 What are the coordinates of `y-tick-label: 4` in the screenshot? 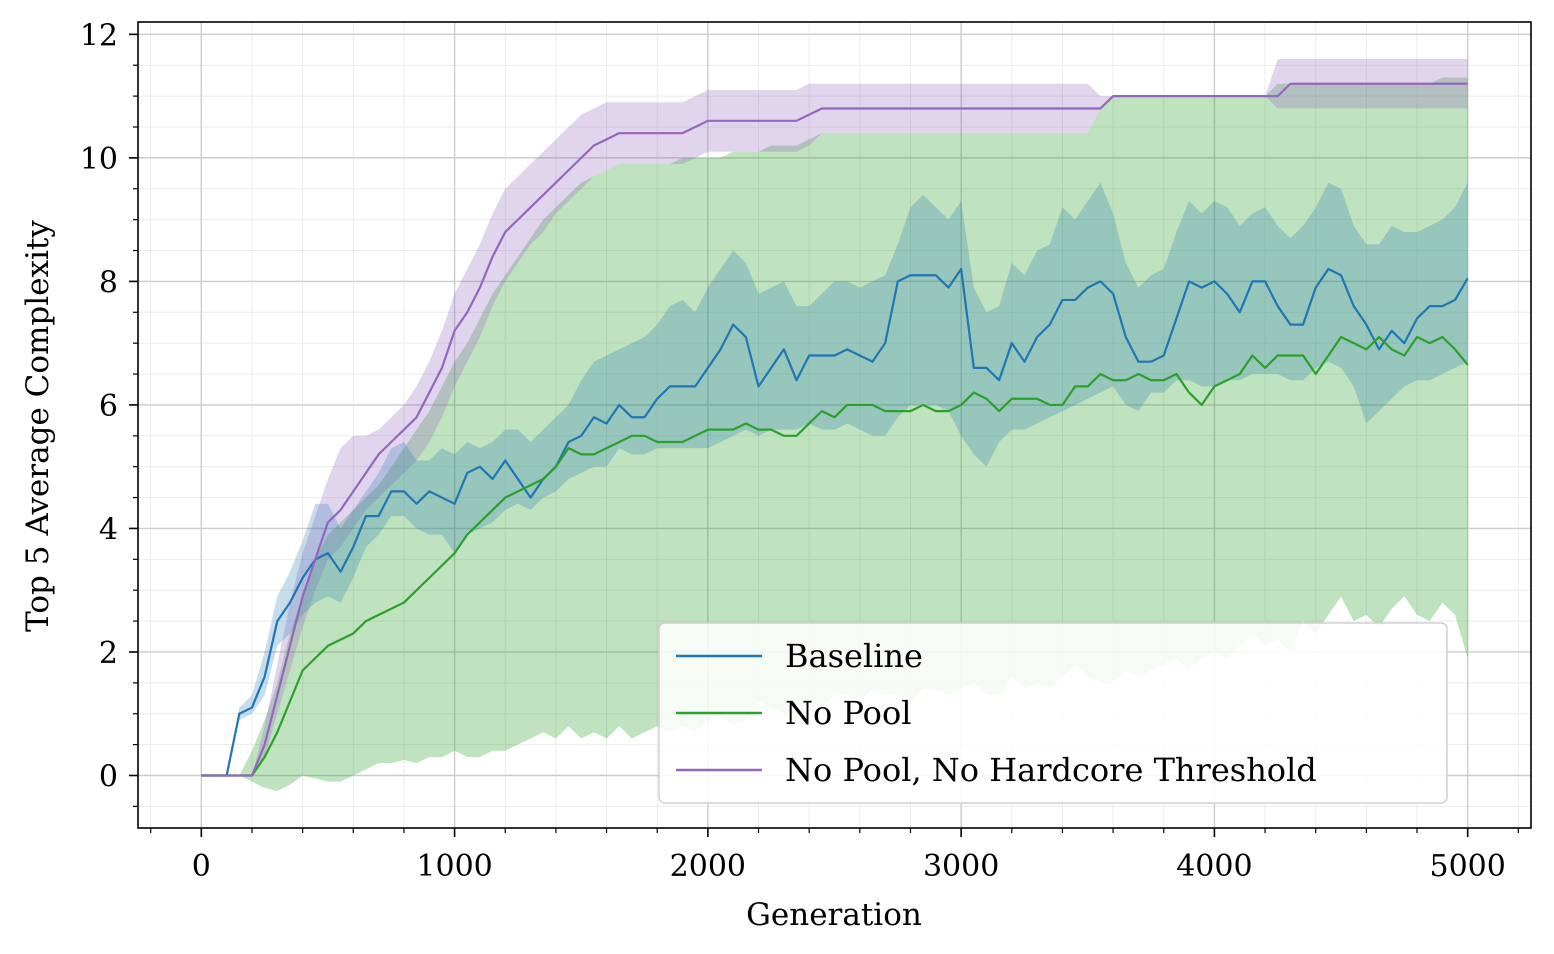 It's located at (108, 529).